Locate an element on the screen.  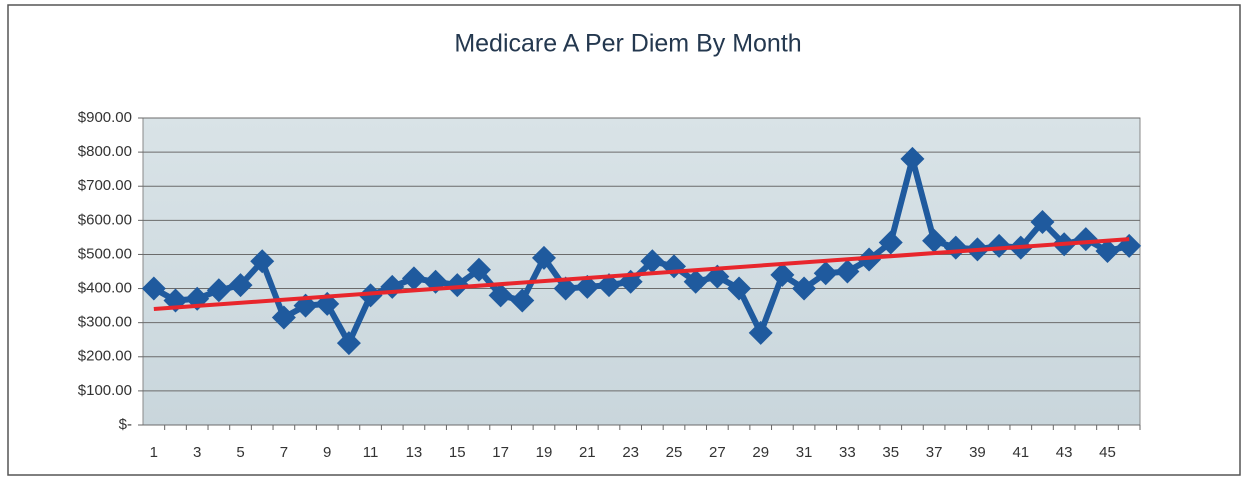
x-tick-label: 11 is located at coordinates (371, 452).